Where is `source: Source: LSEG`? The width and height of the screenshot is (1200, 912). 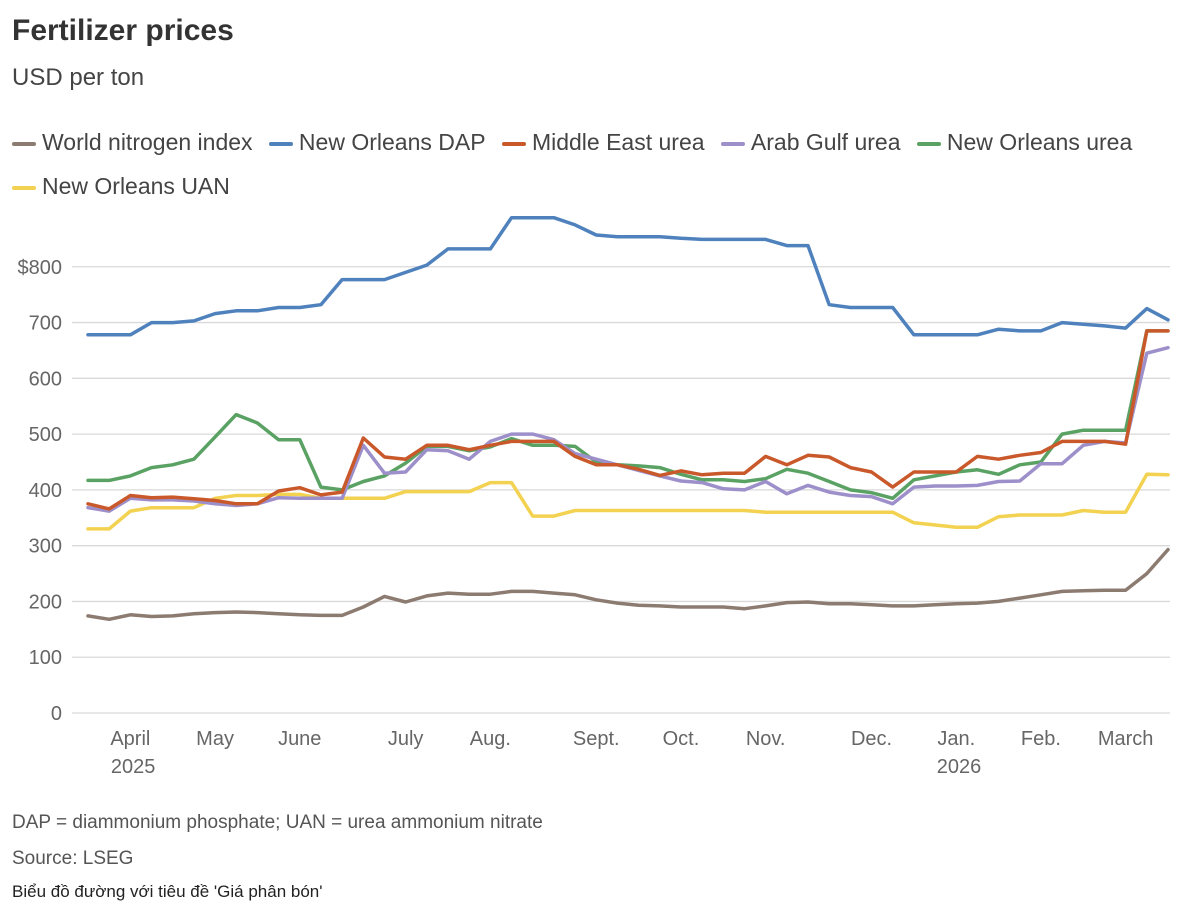
source: Source: LSEG is located at coordinates (73, 858).